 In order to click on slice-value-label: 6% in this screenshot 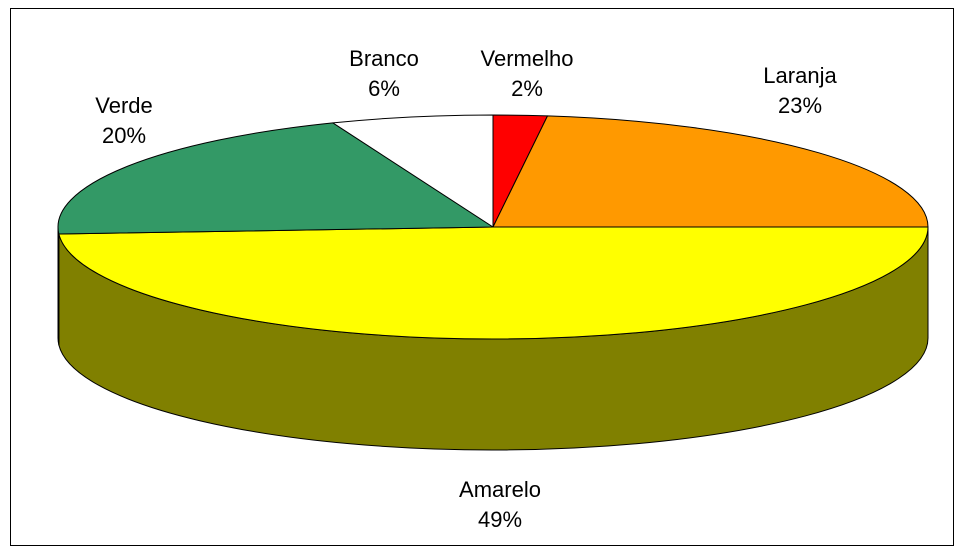, I will do `click(384, 88)`.